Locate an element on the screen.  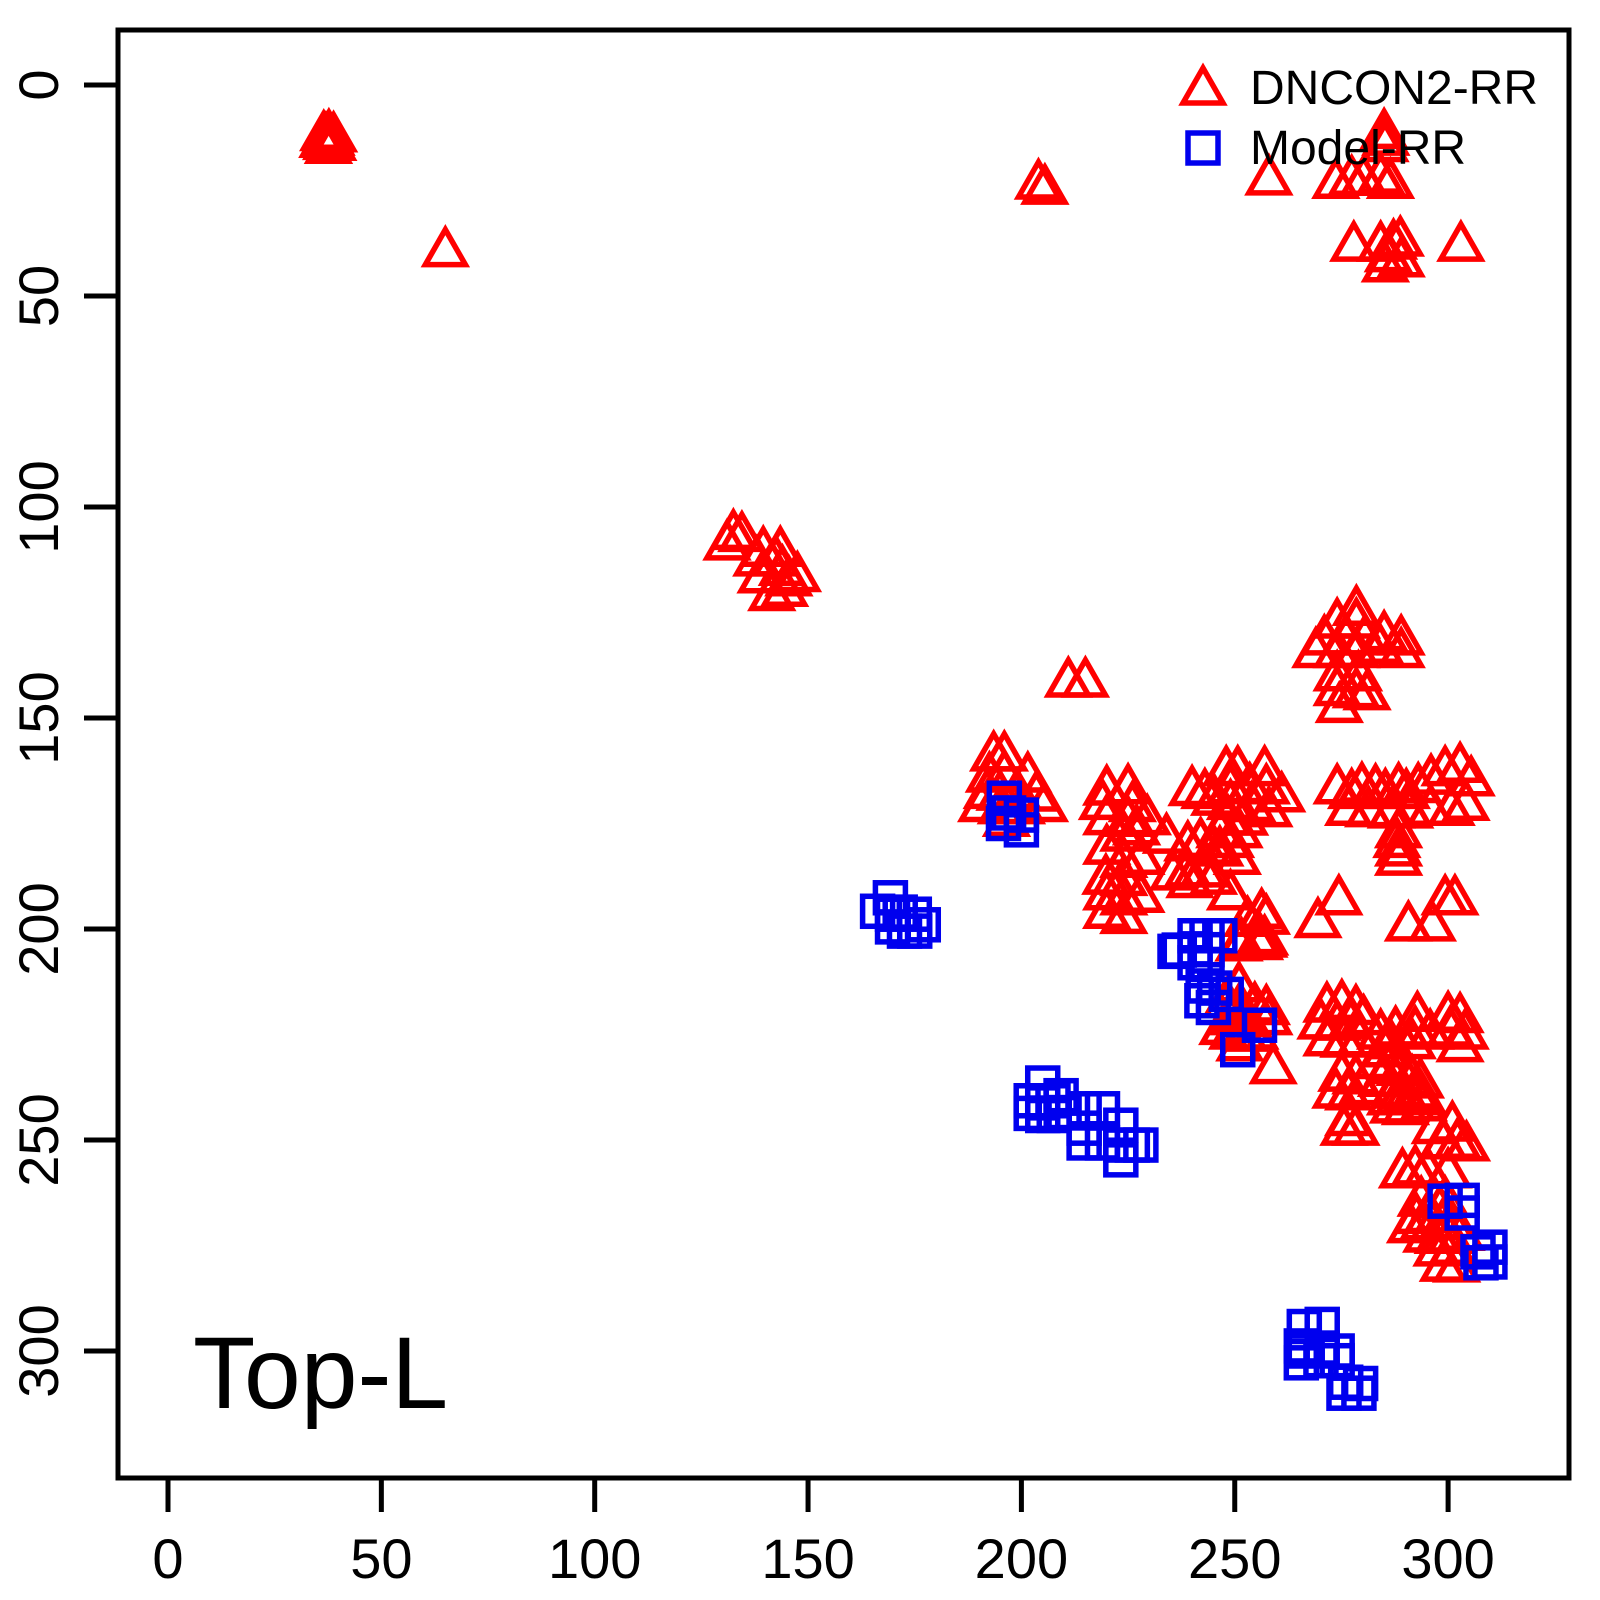
legend: DNCON2-RR Model-RR is located at coordinates (1358, 118).